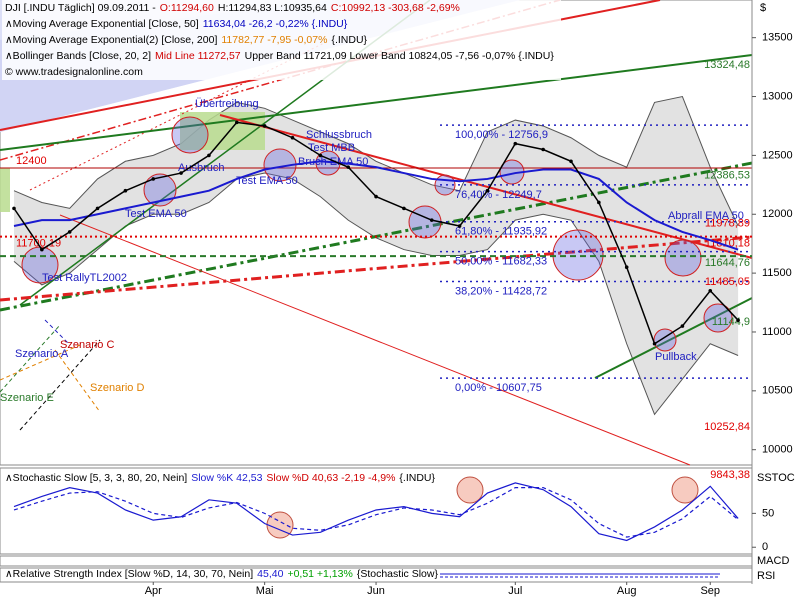 The height and width of the screenshot is (600, 800). Describe the element at coordinates (84, 278) in the screenshot. I see `annotation: Test RallyTL2002` at that location.